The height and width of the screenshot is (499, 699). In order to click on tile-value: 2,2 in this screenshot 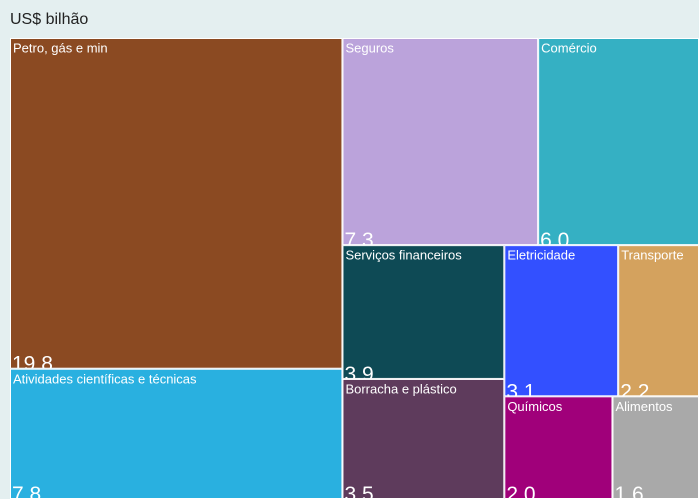, I will do `click(634, 391)`.